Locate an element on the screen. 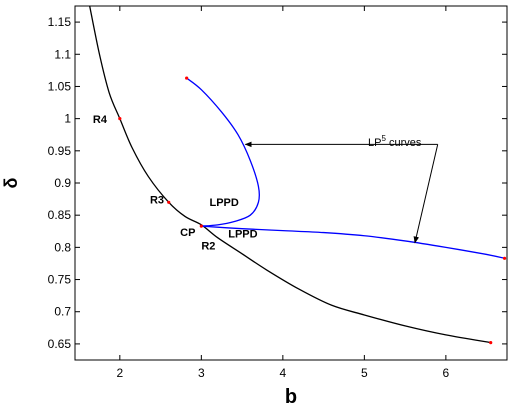 This screenshot has height=405, width=521. y-tick-label: 0.85 is located at coordinates (60, 215).